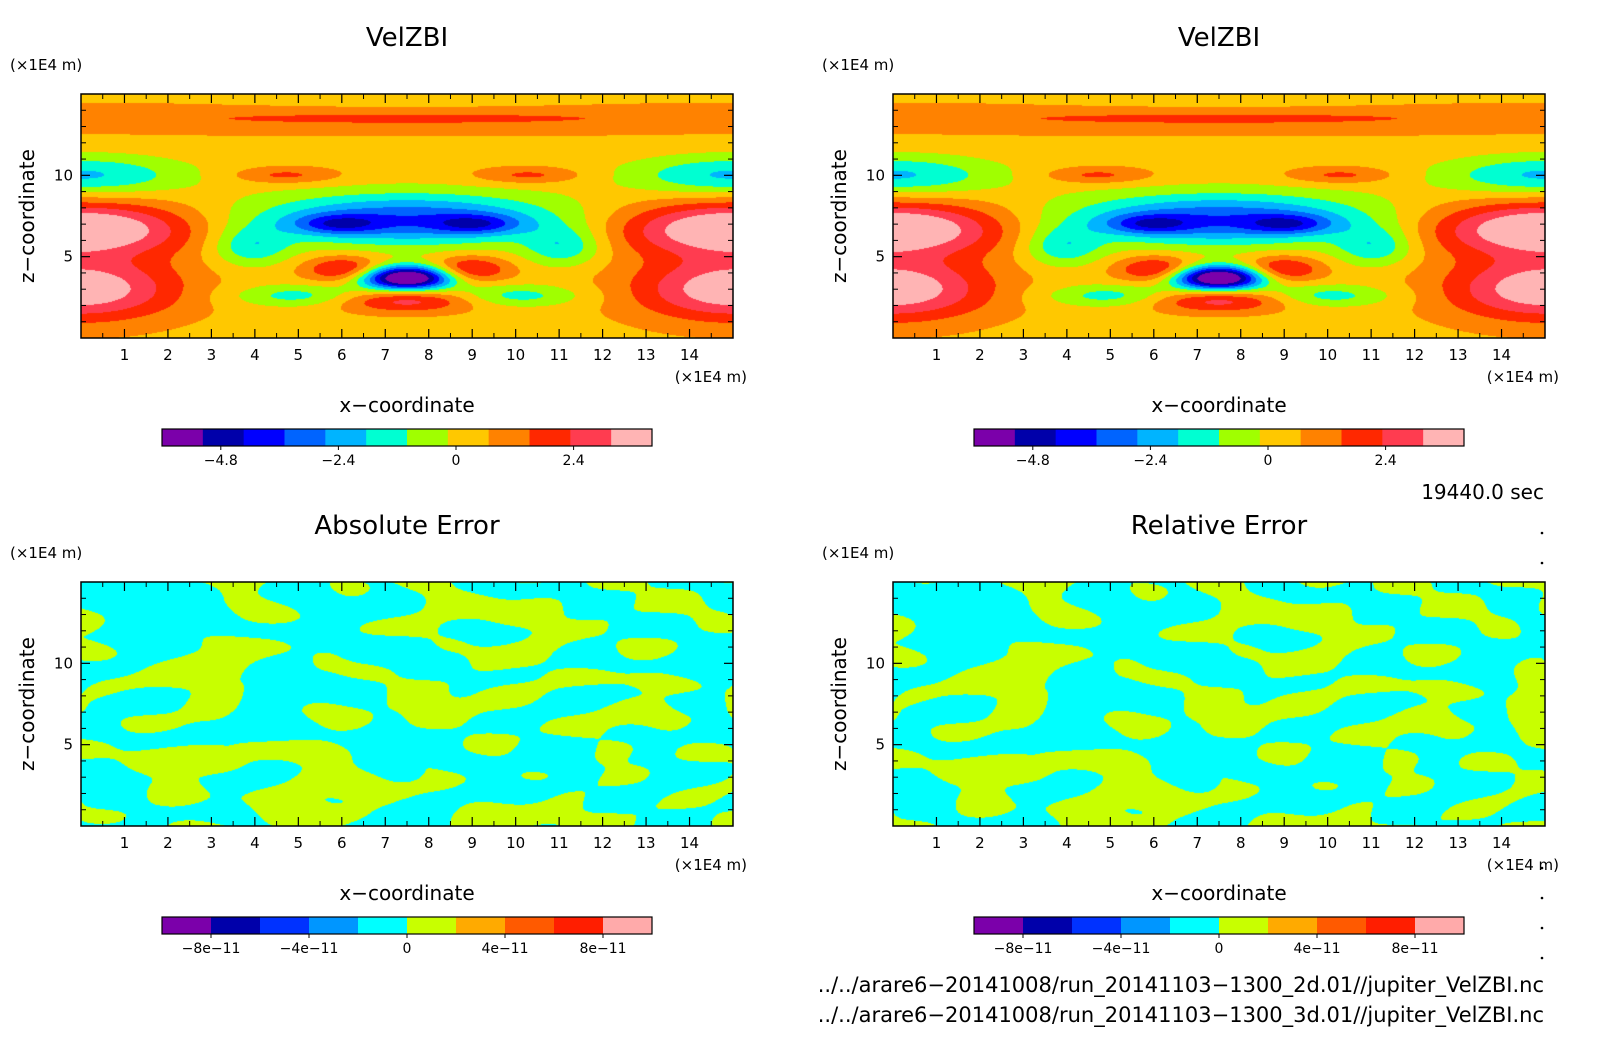 The image size is (1604, 1054). I want to click on colorbar-tick-label: −4.8, so click(1033, 461).